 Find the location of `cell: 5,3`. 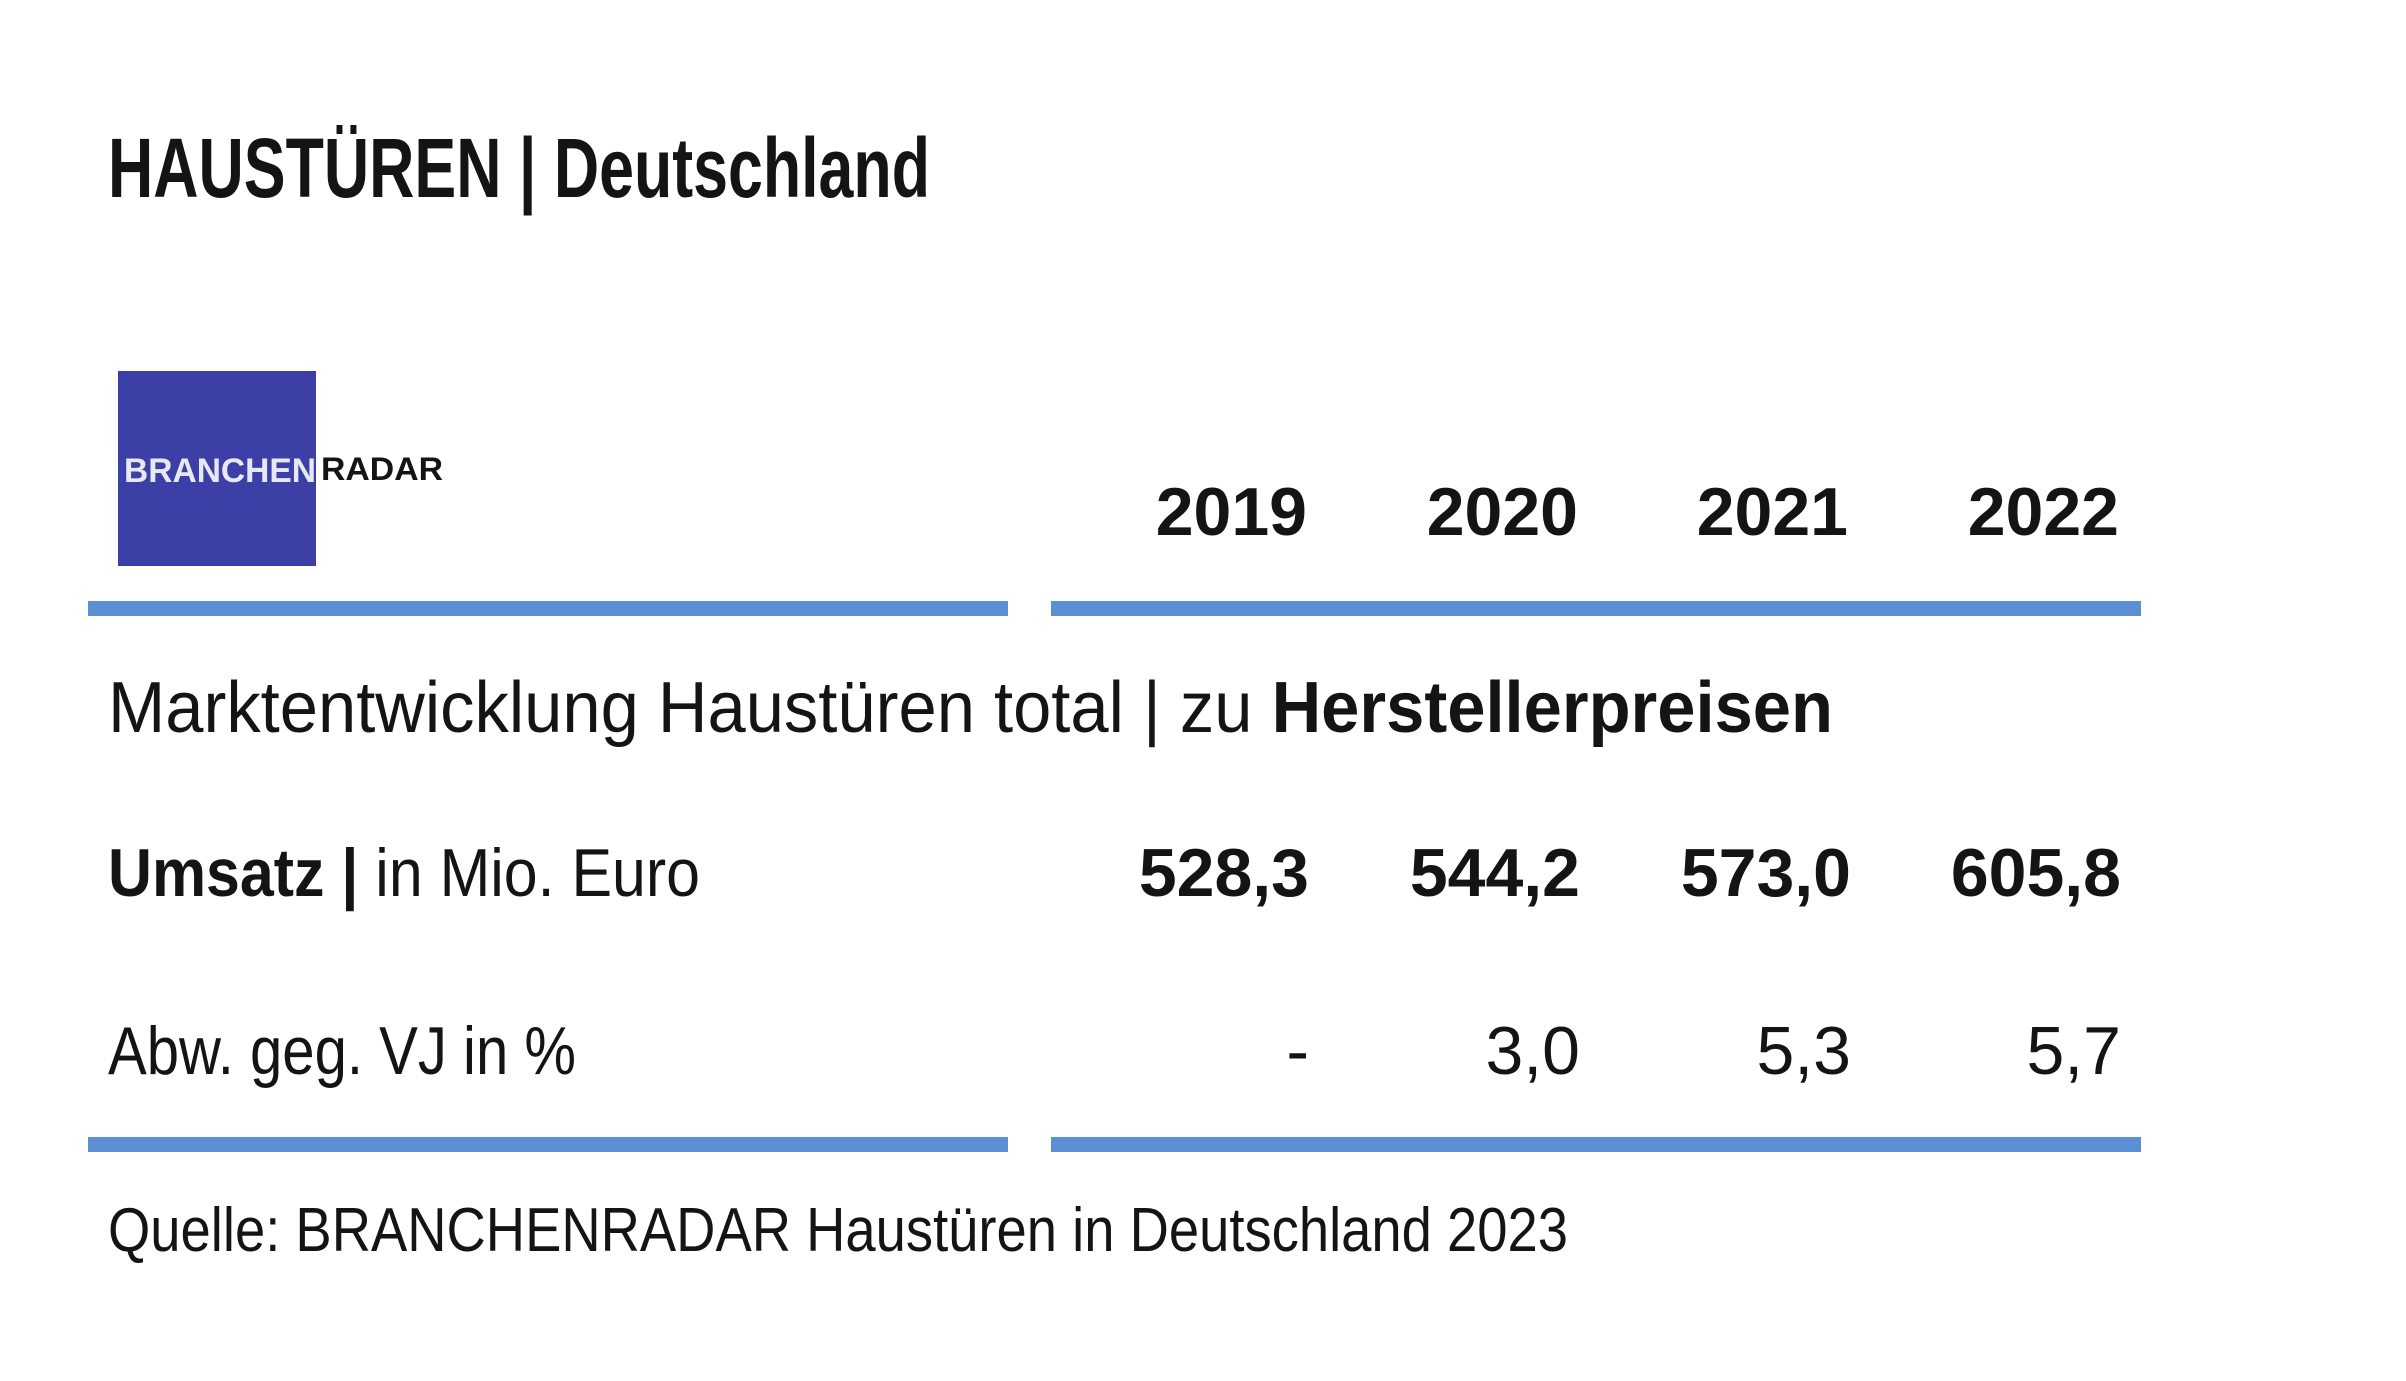

cell: 5,3 is located at coordinates (1803, 1051).